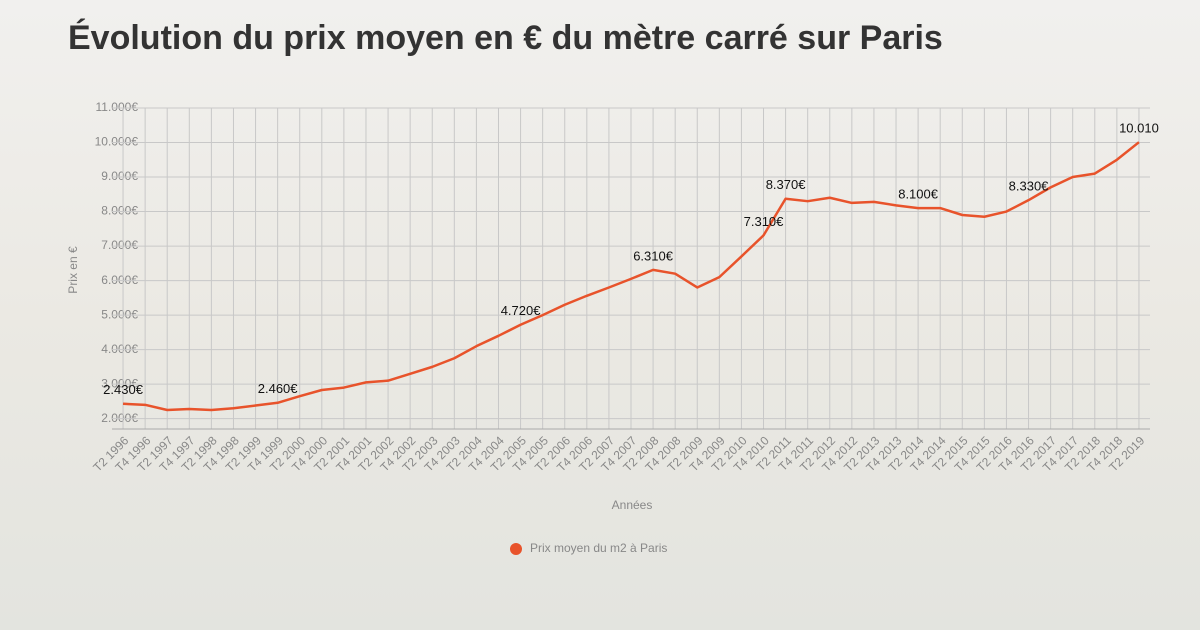 Image resolution: width=1200 pixels, height=630 pixels. I want to click on y-axis-label: Prix en €, so click(73, 270).